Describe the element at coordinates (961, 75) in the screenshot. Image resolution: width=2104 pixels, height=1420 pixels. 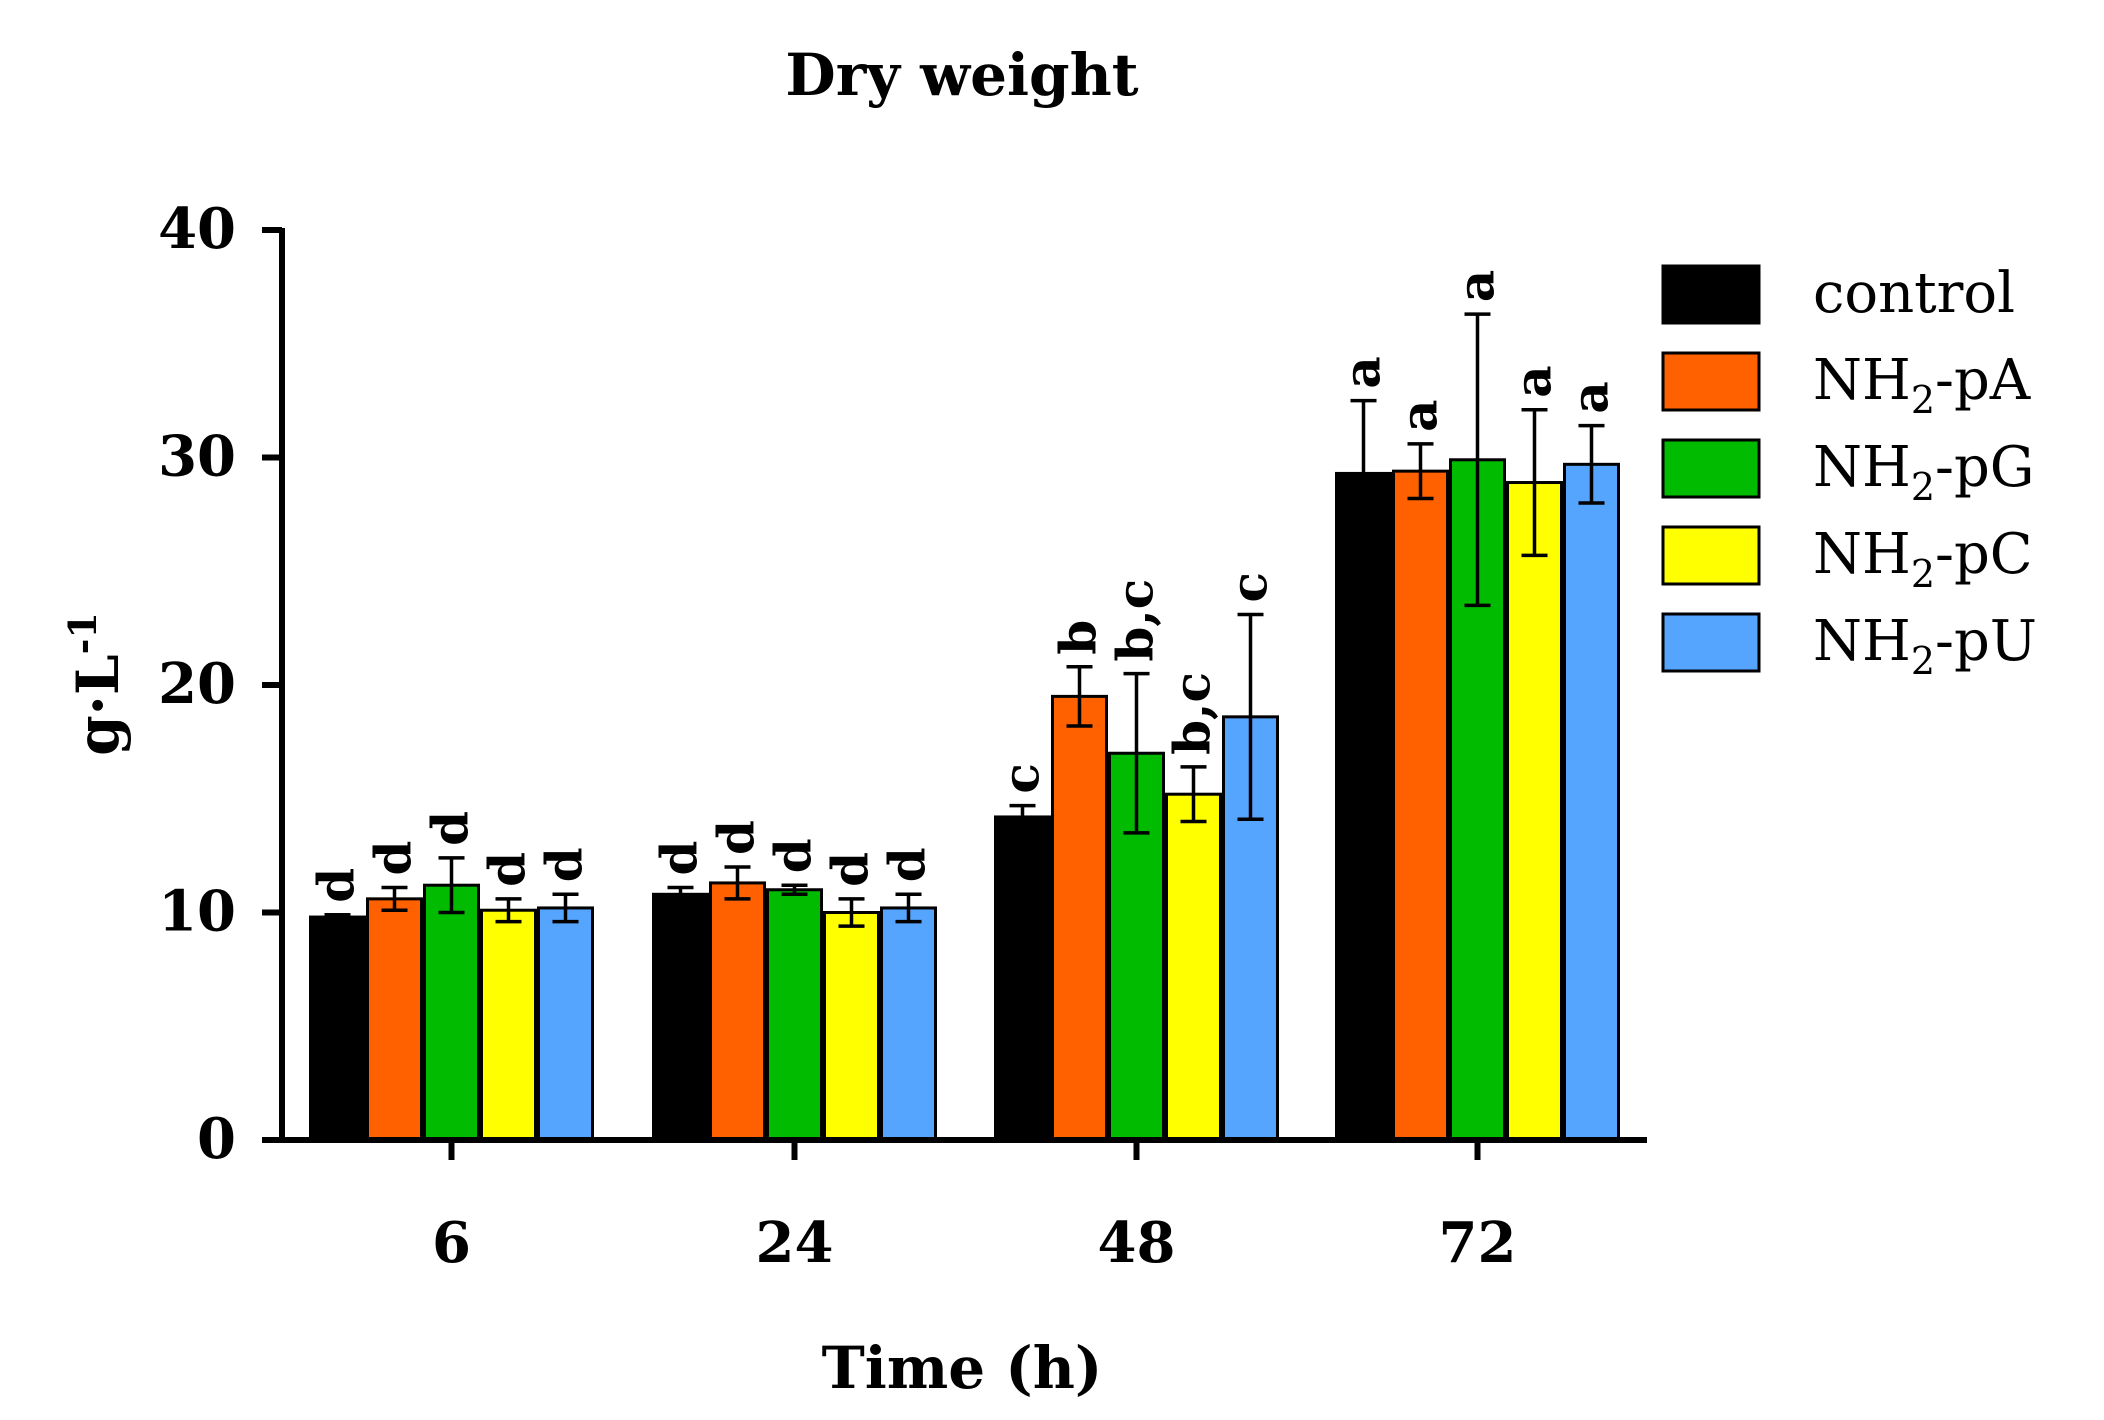
I see `chart-title: Dry weight` at that location.